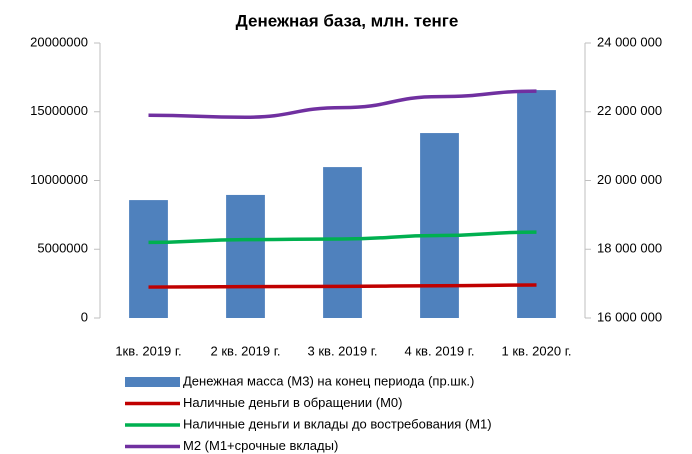 This screenshot has width=692, height=454. What do you see at coordinates (347, 20) in the screenshot?
I see `chart-title: Денежная база, млн. тенге` at bounding box center [347, 20].